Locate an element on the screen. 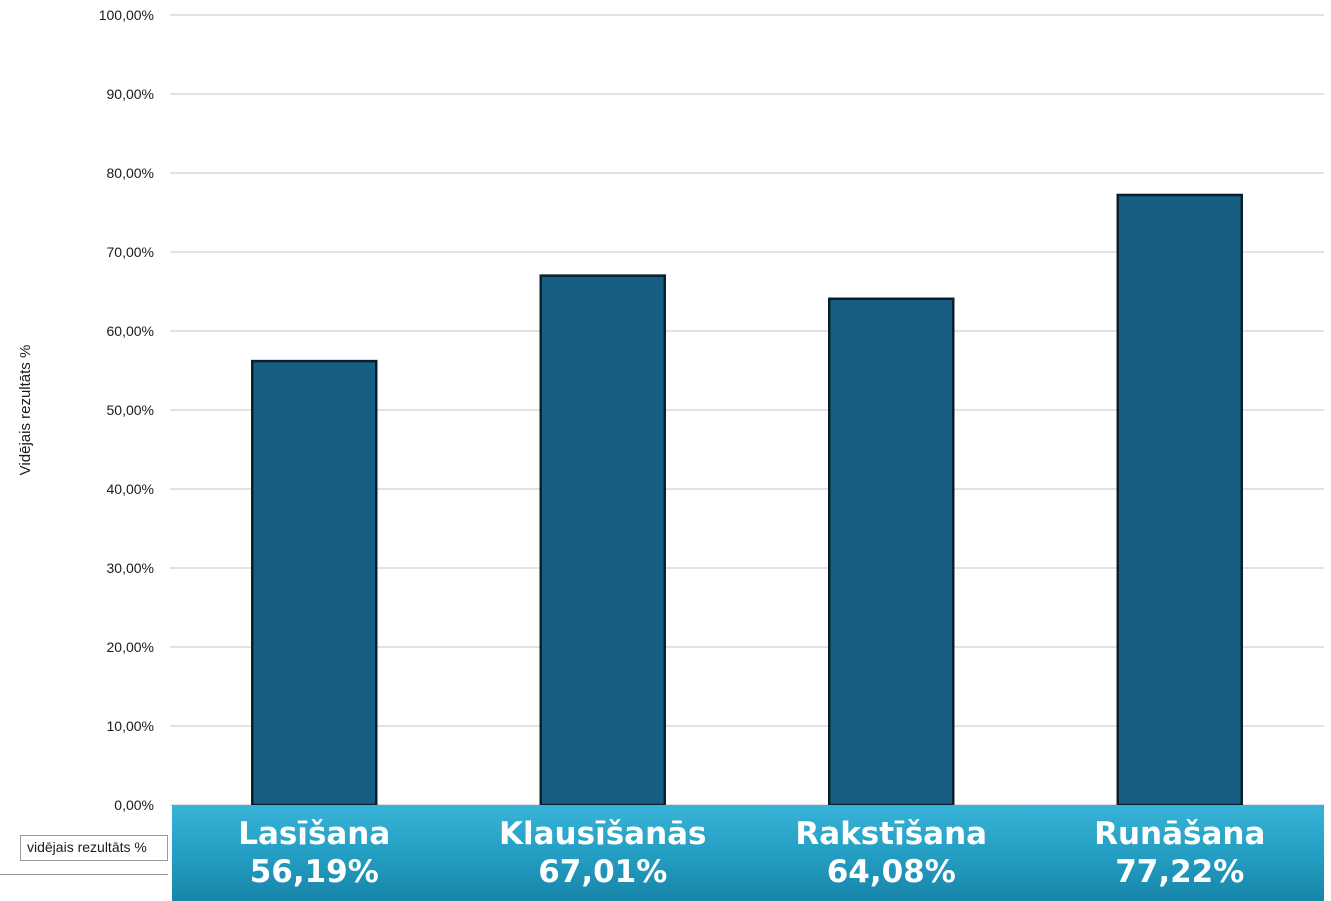  y-tick-label: 60,00% is located at coordinates (130, 331).